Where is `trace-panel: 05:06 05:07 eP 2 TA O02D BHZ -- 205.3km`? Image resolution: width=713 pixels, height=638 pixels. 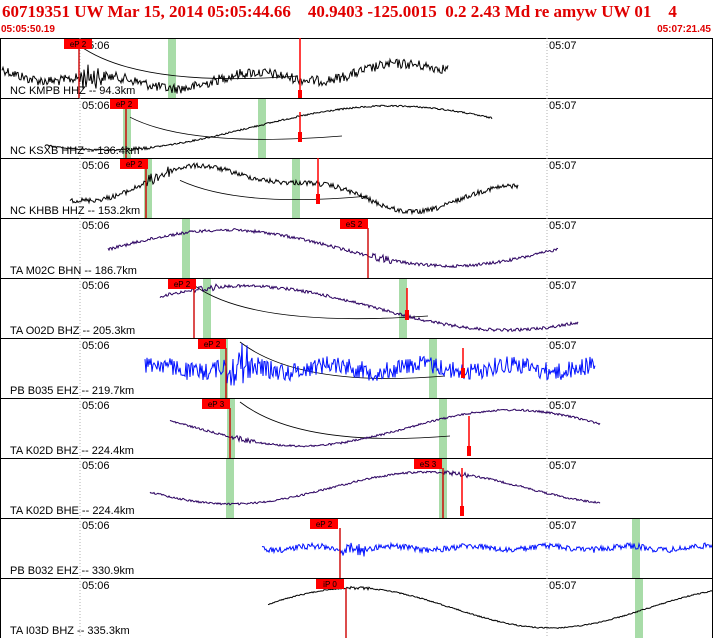
trace-panel: 05:06 05:07 eP 2 TA O02D BHZ -- 205.3km is located at coordinates (356, 308).